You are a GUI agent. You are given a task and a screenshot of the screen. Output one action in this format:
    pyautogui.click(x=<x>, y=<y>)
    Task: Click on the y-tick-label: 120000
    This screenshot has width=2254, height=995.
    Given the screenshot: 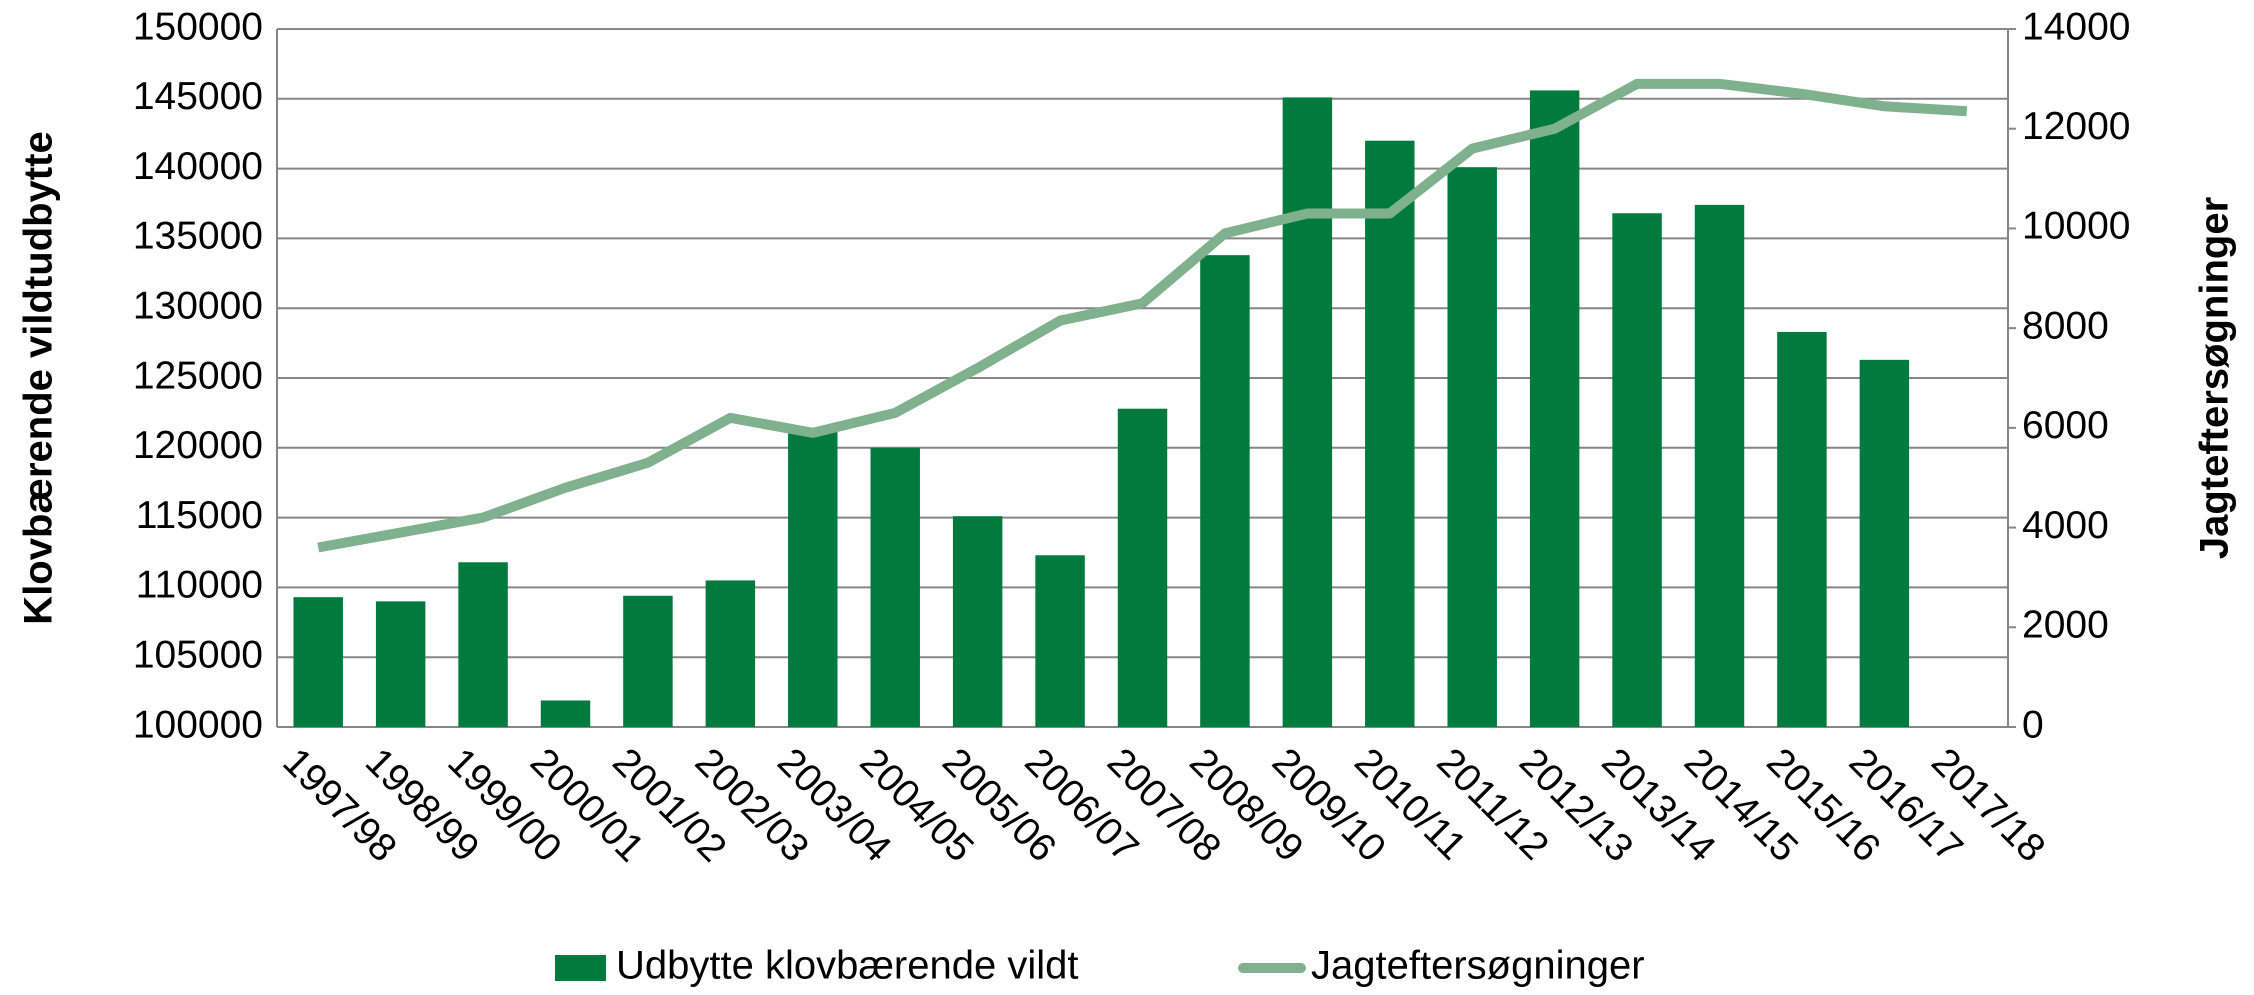 What is the action you would take?
    pyautogui.click(x=198, y=445)
    